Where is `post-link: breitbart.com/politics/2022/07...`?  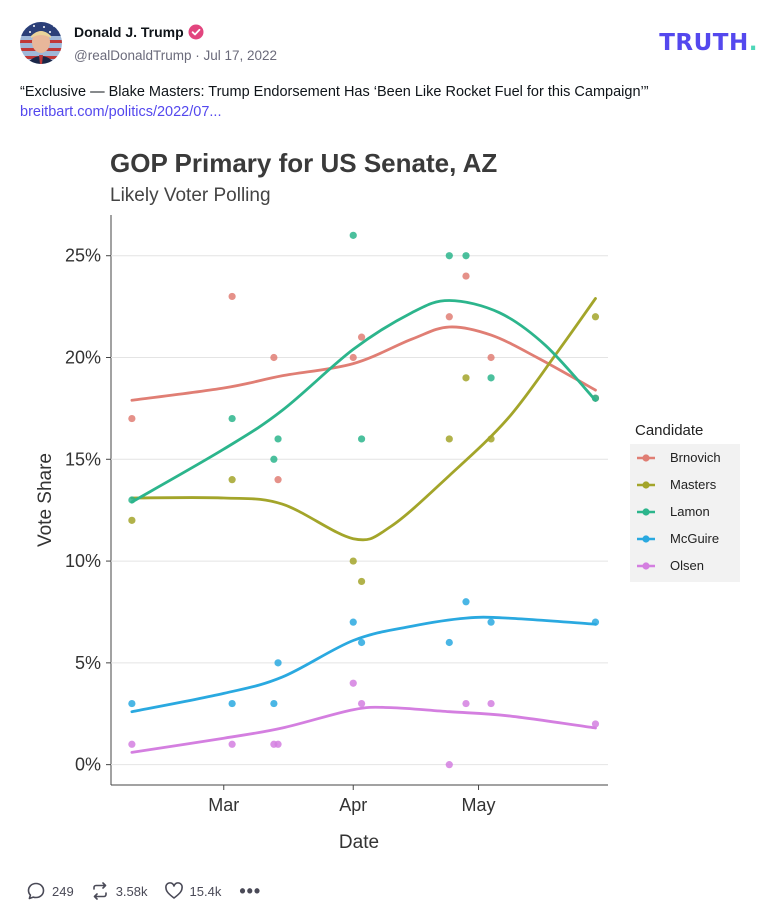 post-link: breitbart.com/politics/2022/07... is located at coordinates (121, 112).